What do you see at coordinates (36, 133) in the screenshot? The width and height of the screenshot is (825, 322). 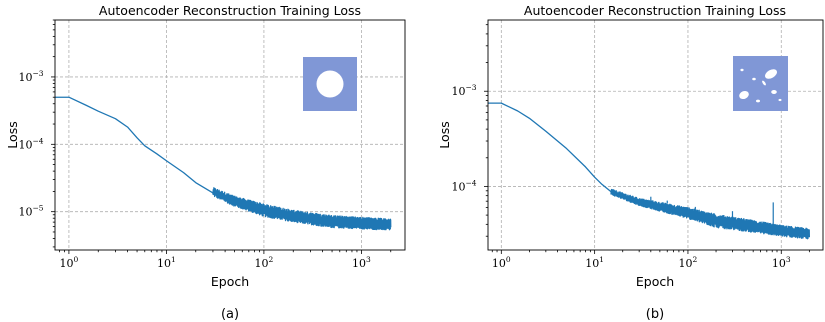 I see `y-axis-ticks: 10⁻⁵ 10⁻⁴ 10⁻³` at bounding box center [36, 133].